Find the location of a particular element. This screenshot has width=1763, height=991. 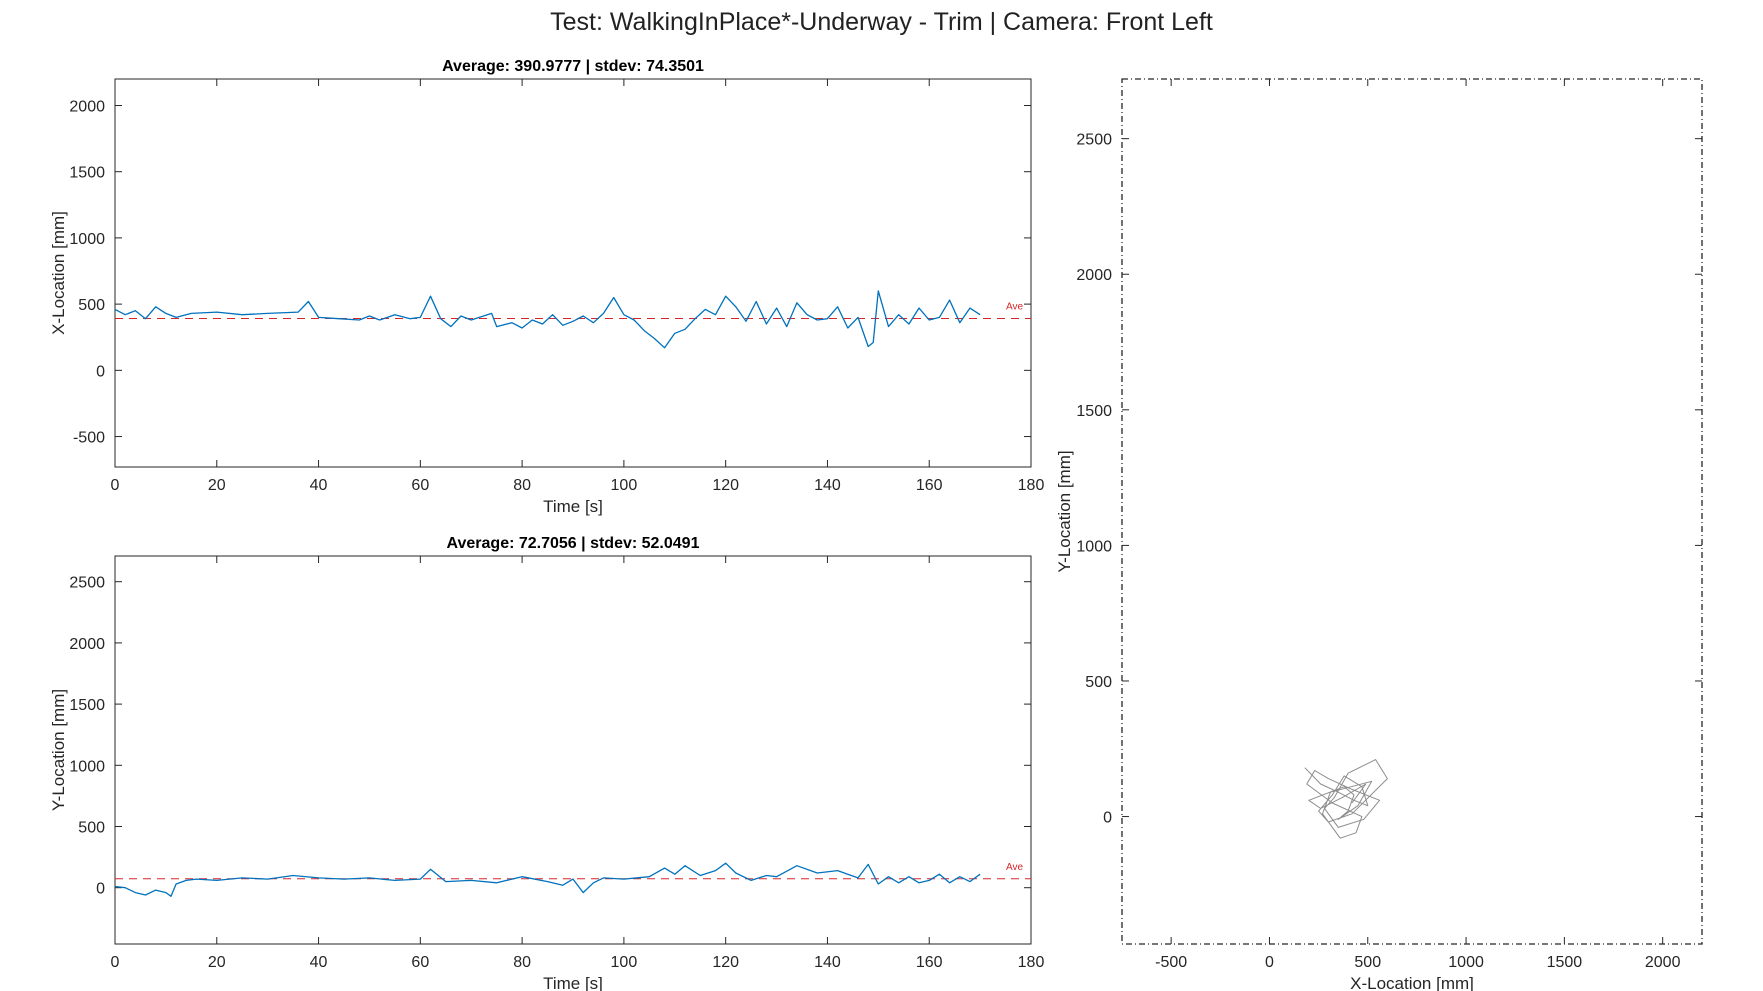

panel-title: Average: 390.9777 | stdev: 74.3501 is located at coordinates (573, 66).